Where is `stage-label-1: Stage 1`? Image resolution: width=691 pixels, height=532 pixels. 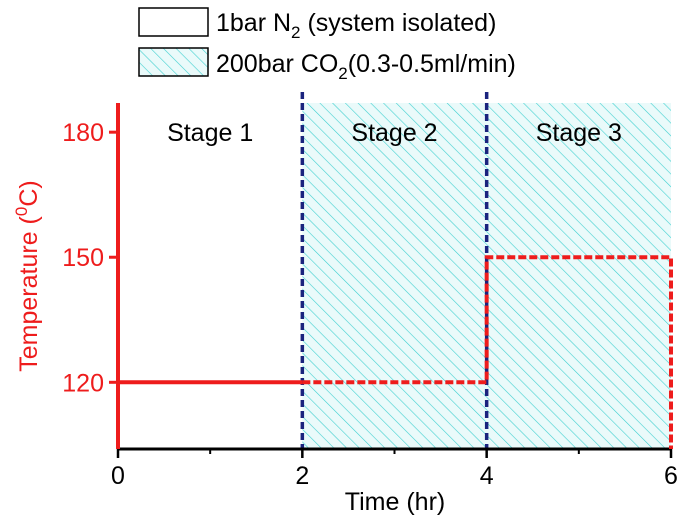 stage-label-1: Stage 1 is located at coordinates (210, 133).